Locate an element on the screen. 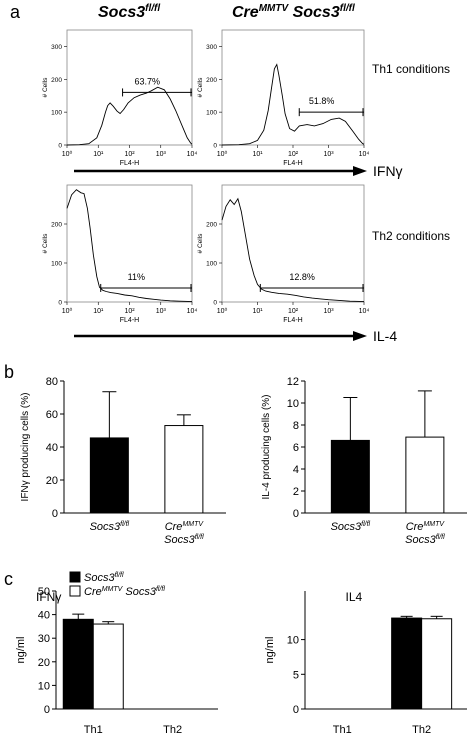 The height and width of the screenshot is (737, 474). legend-sup2: fl/fl is located at coordinates (160, 589).